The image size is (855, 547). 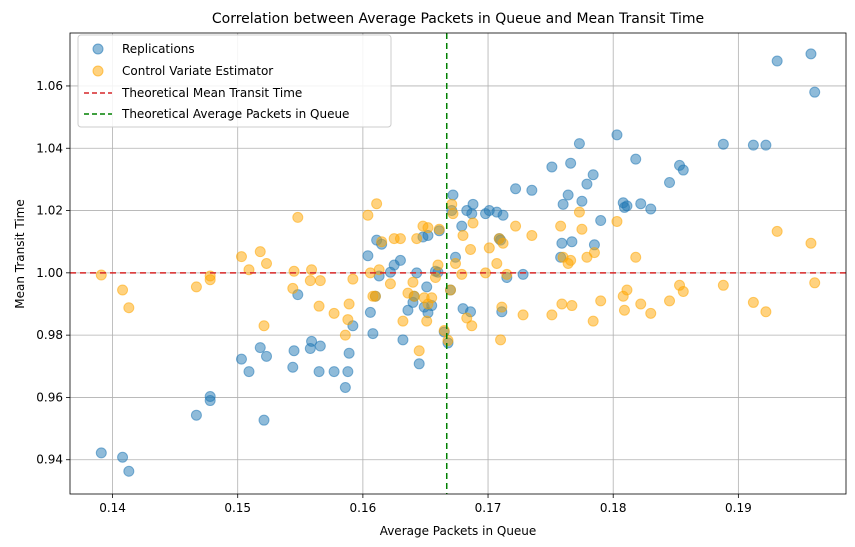 I want to click on legend-replications-label: Replications, so click(x=158, y=49).